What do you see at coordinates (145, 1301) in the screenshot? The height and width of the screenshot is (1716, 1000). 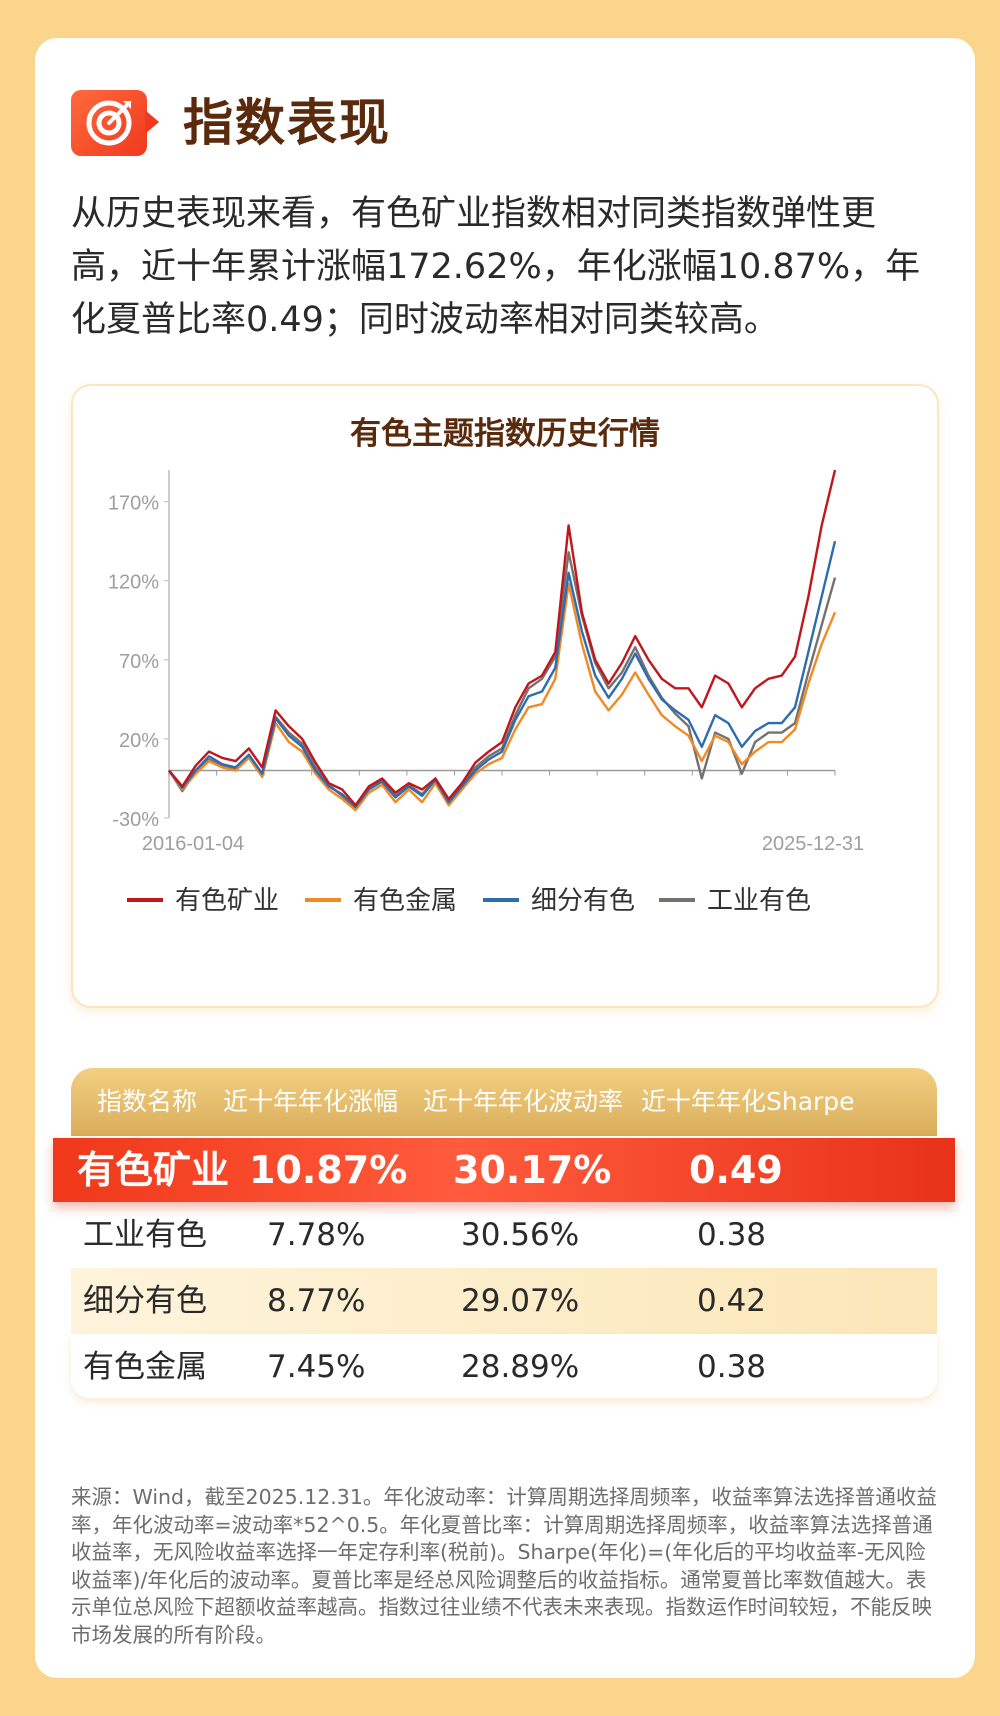 I see `cell-name: 细分有色` at bounding box center [145, 1301].